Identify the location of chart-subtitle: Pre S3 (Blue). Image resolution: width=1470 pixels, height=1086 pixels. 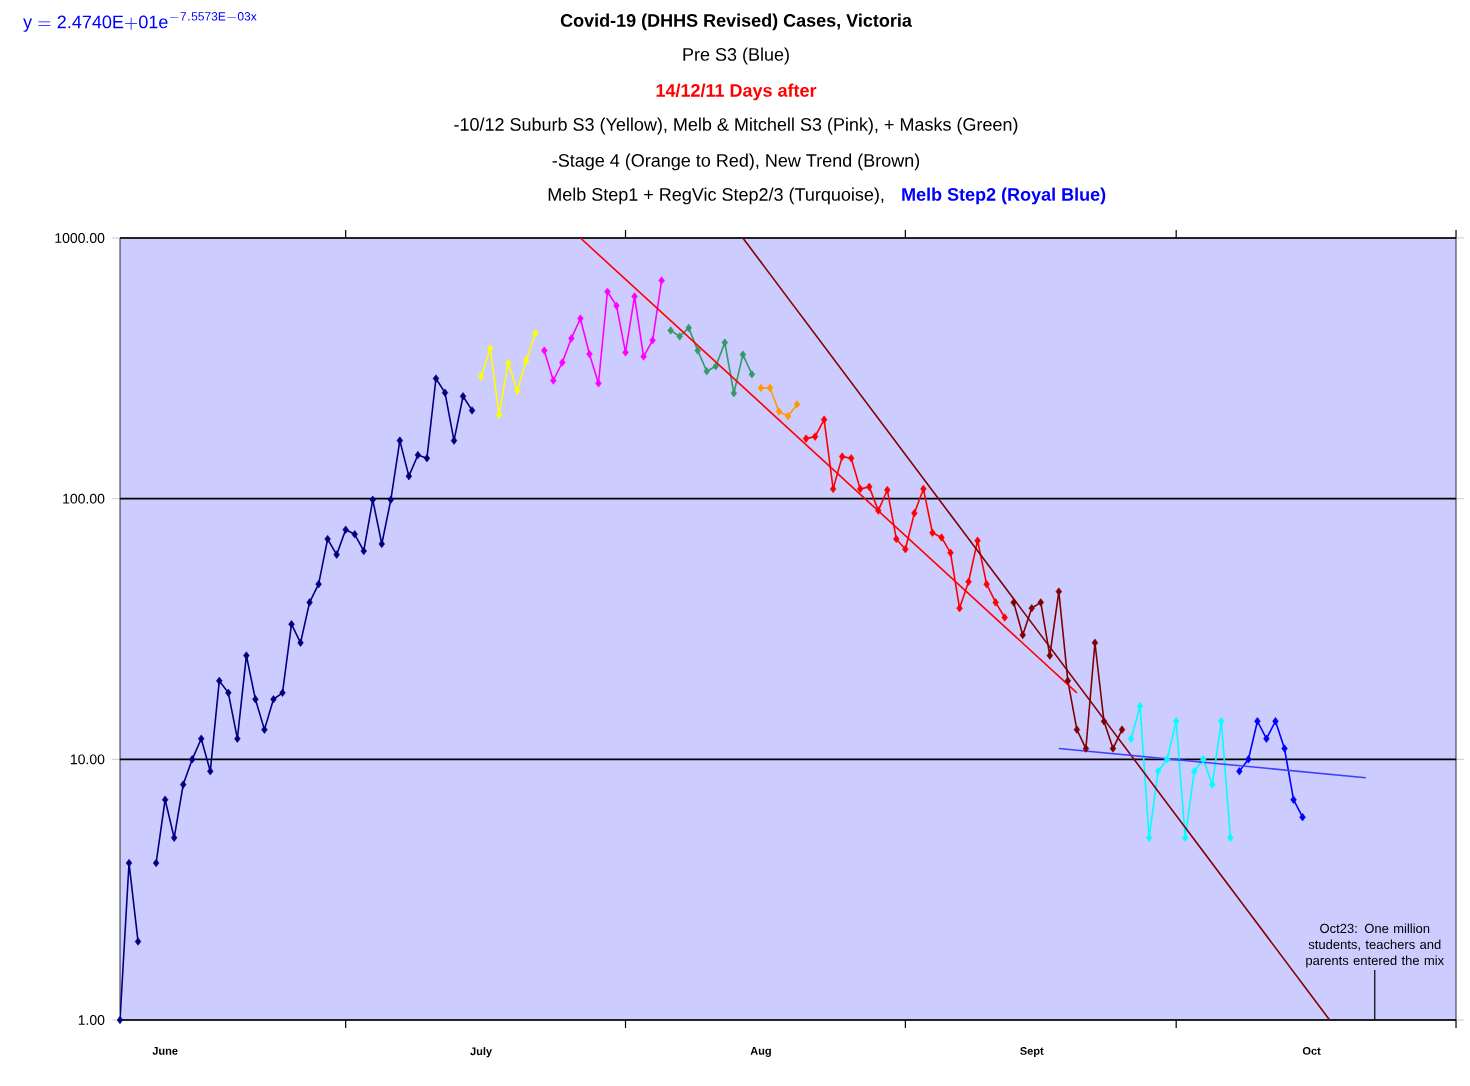
(736, 56).